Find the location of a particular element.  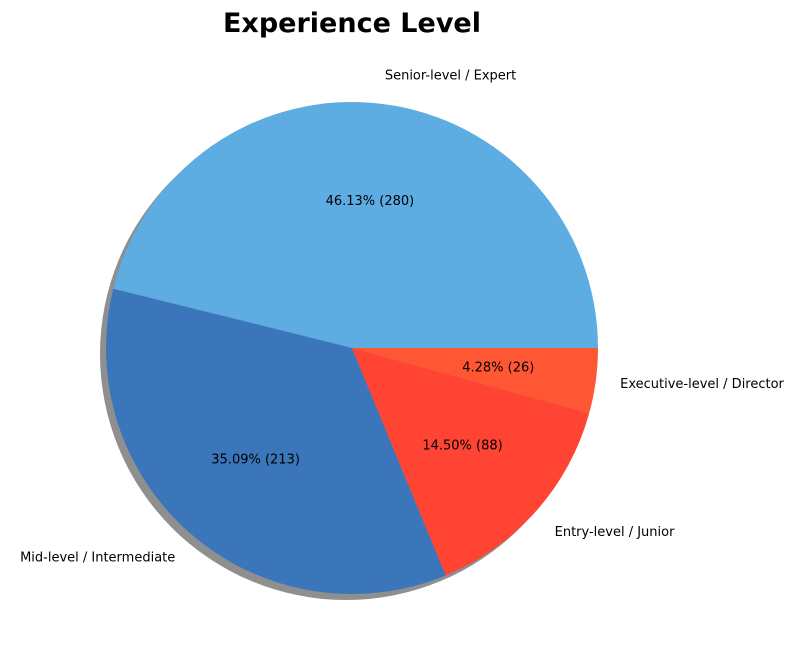

percent-label-3: 14.50% (88) is located at coordinates (462, 445).